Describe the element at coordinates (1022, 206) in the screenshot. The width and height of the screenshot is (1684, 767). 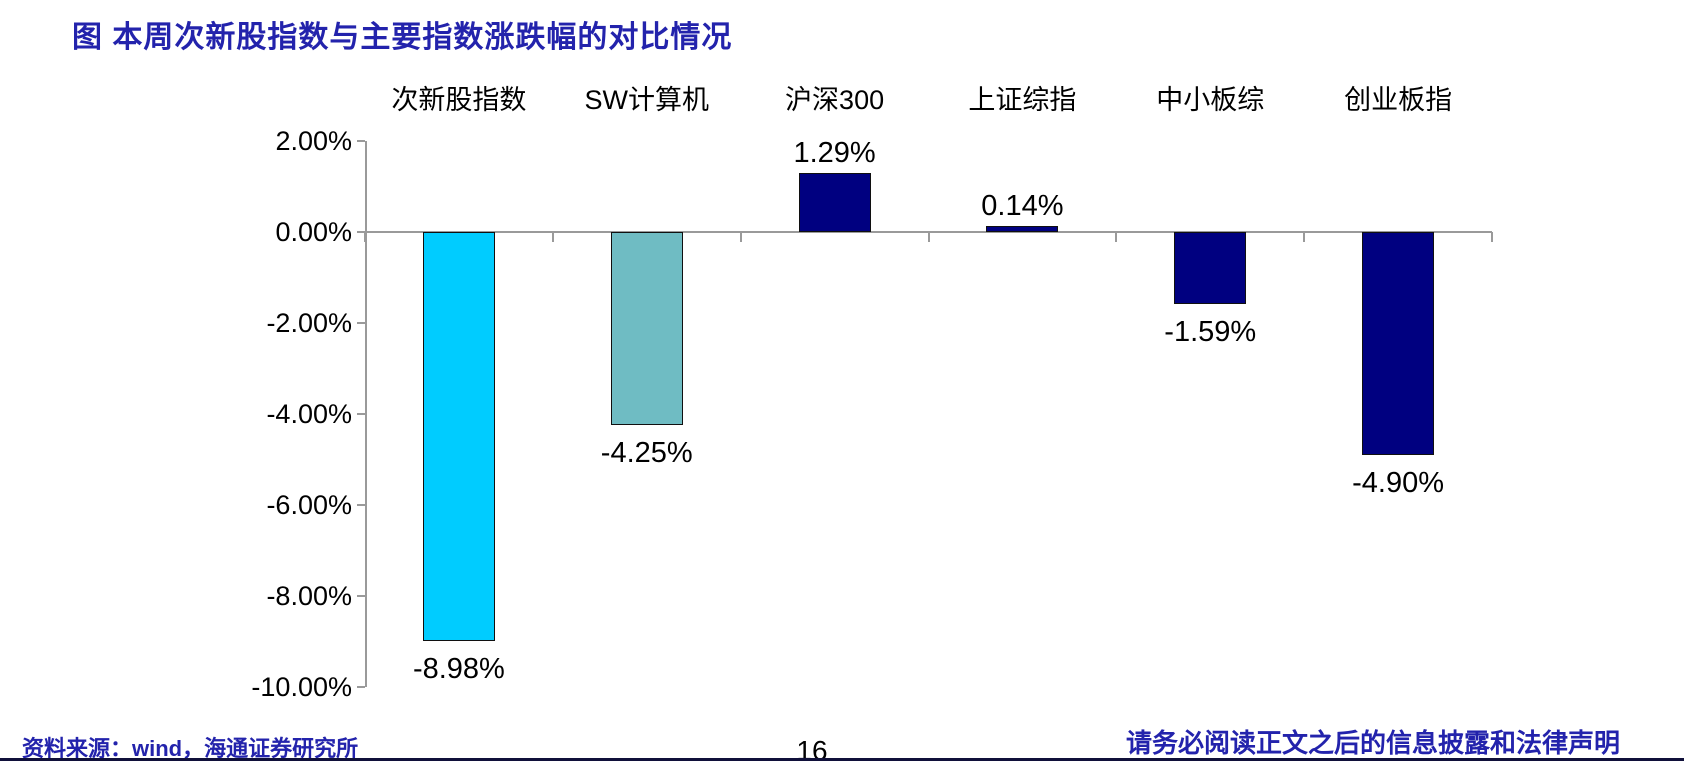
I see `bar-value-label: 0.14%` at that location.